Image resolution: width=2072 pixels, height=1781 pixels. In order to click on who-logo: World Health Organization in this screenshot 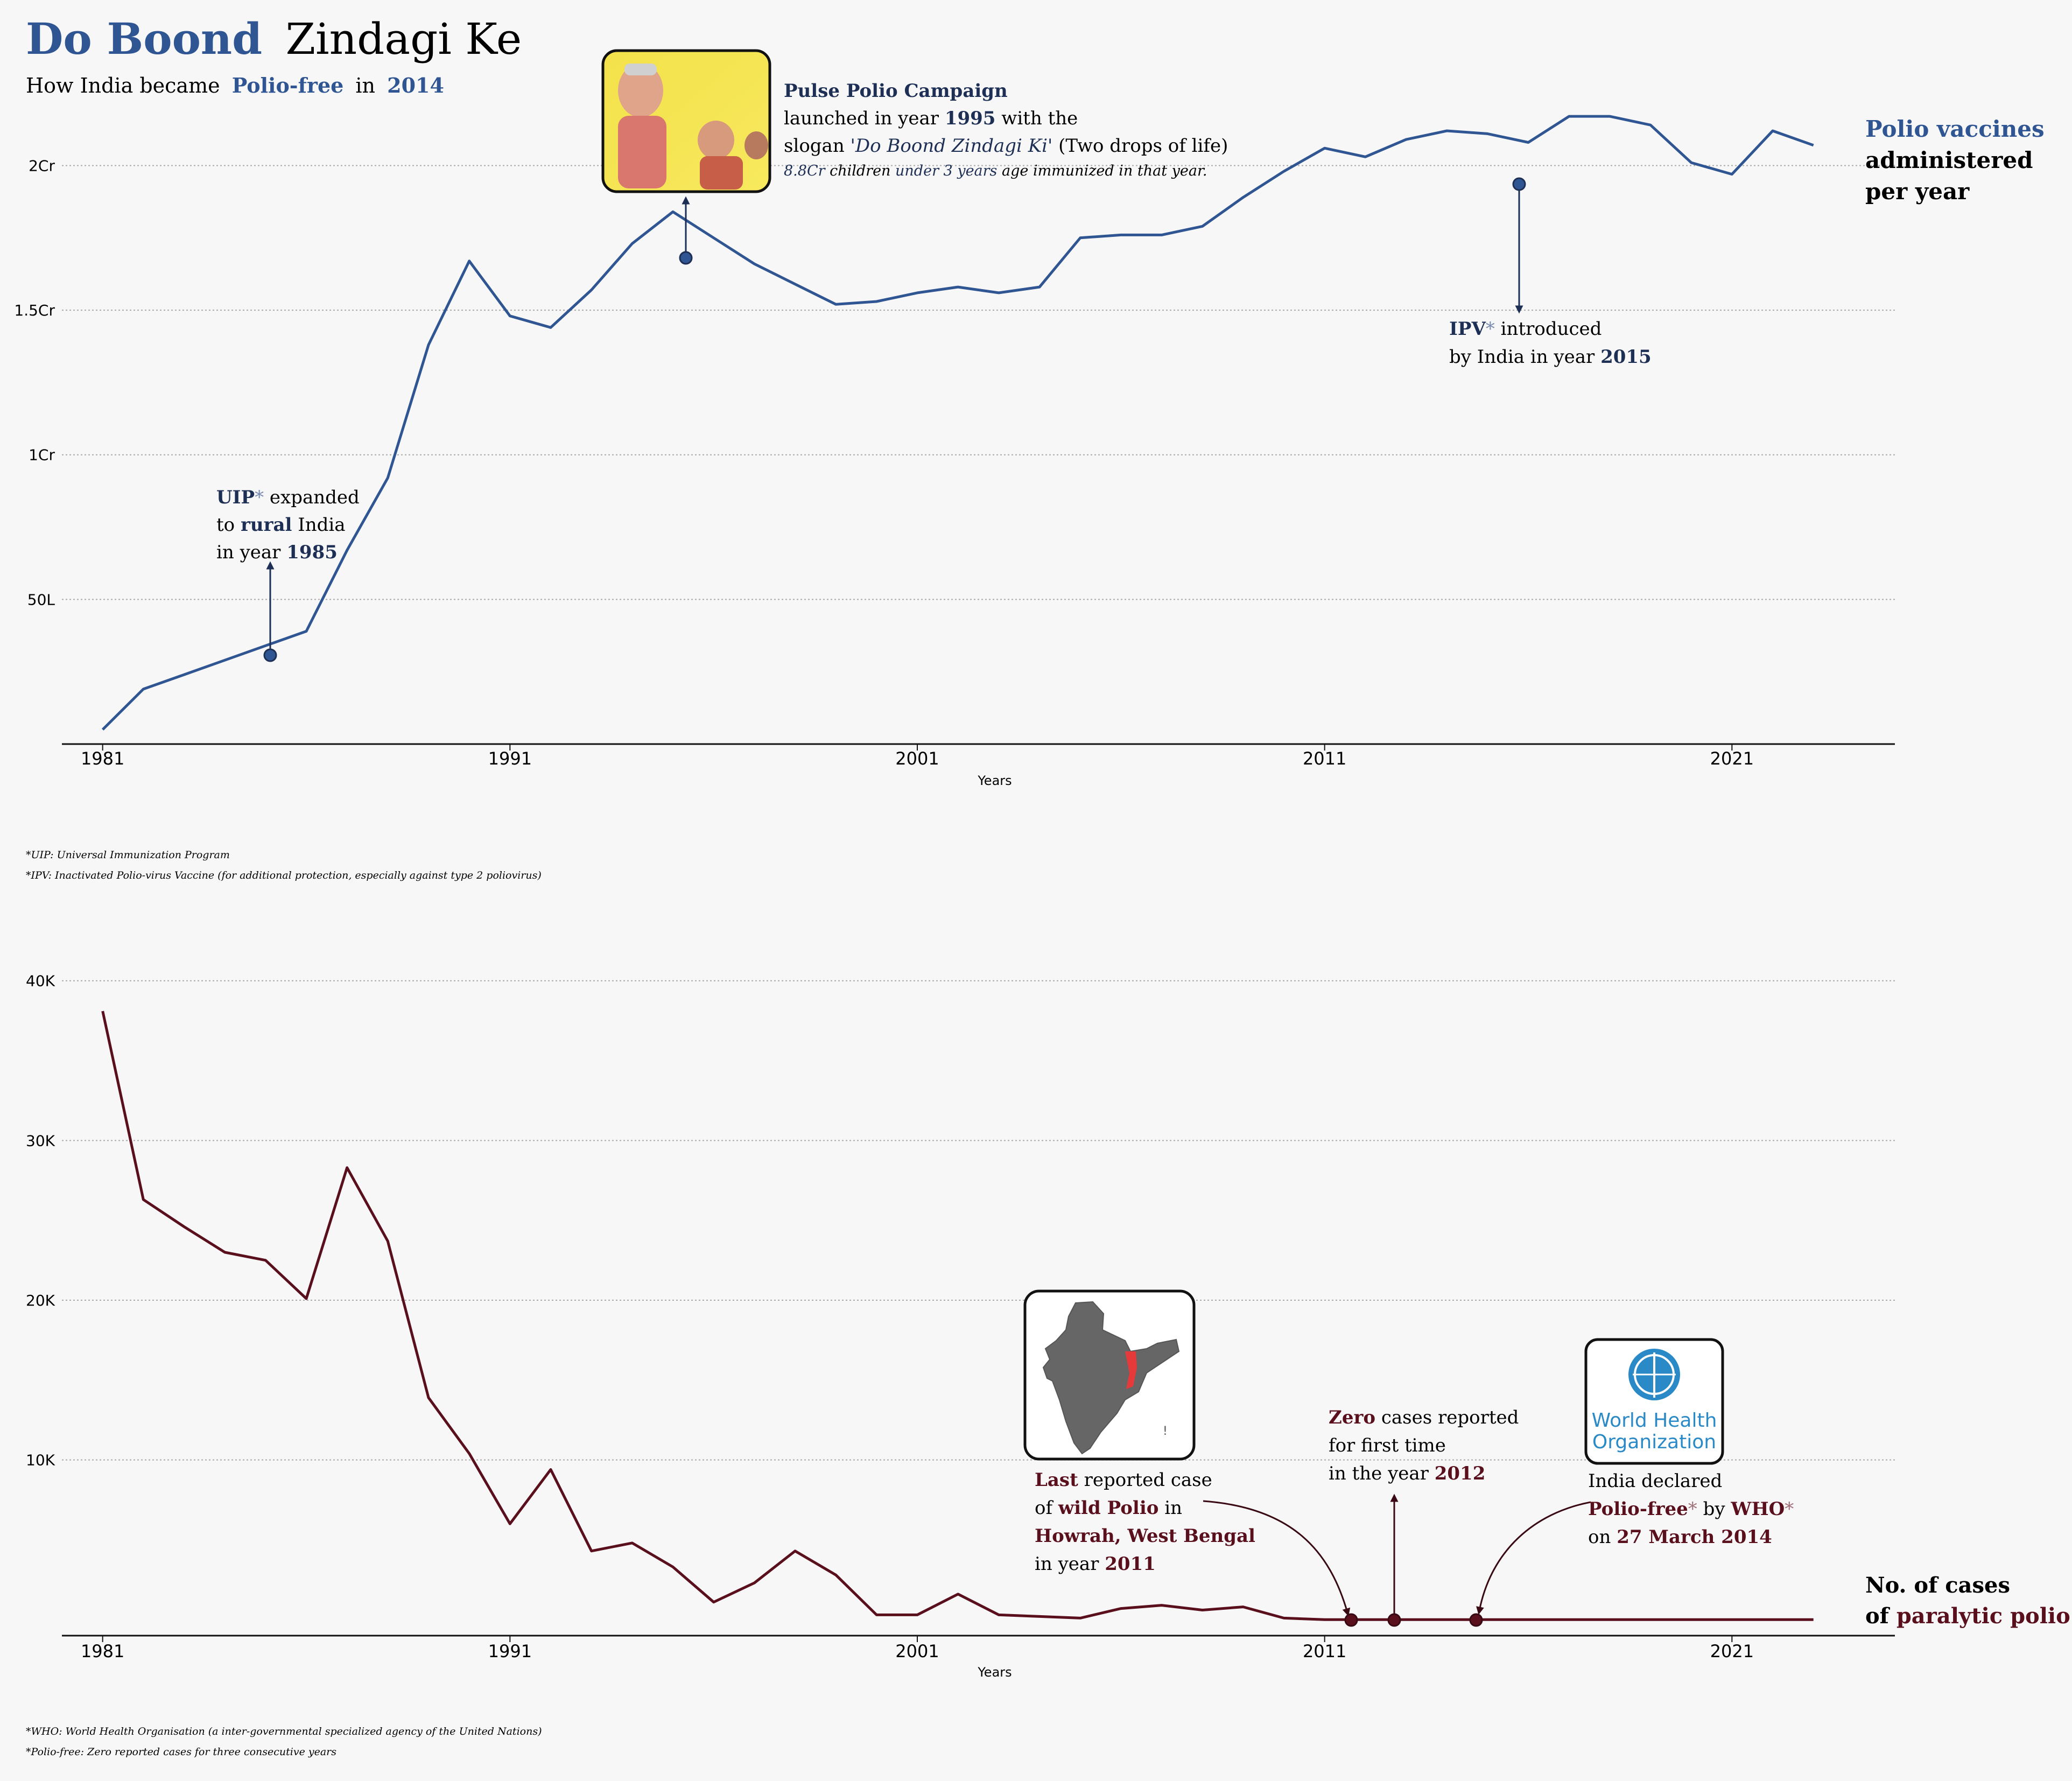, I will do `click(1654, 1401)`.